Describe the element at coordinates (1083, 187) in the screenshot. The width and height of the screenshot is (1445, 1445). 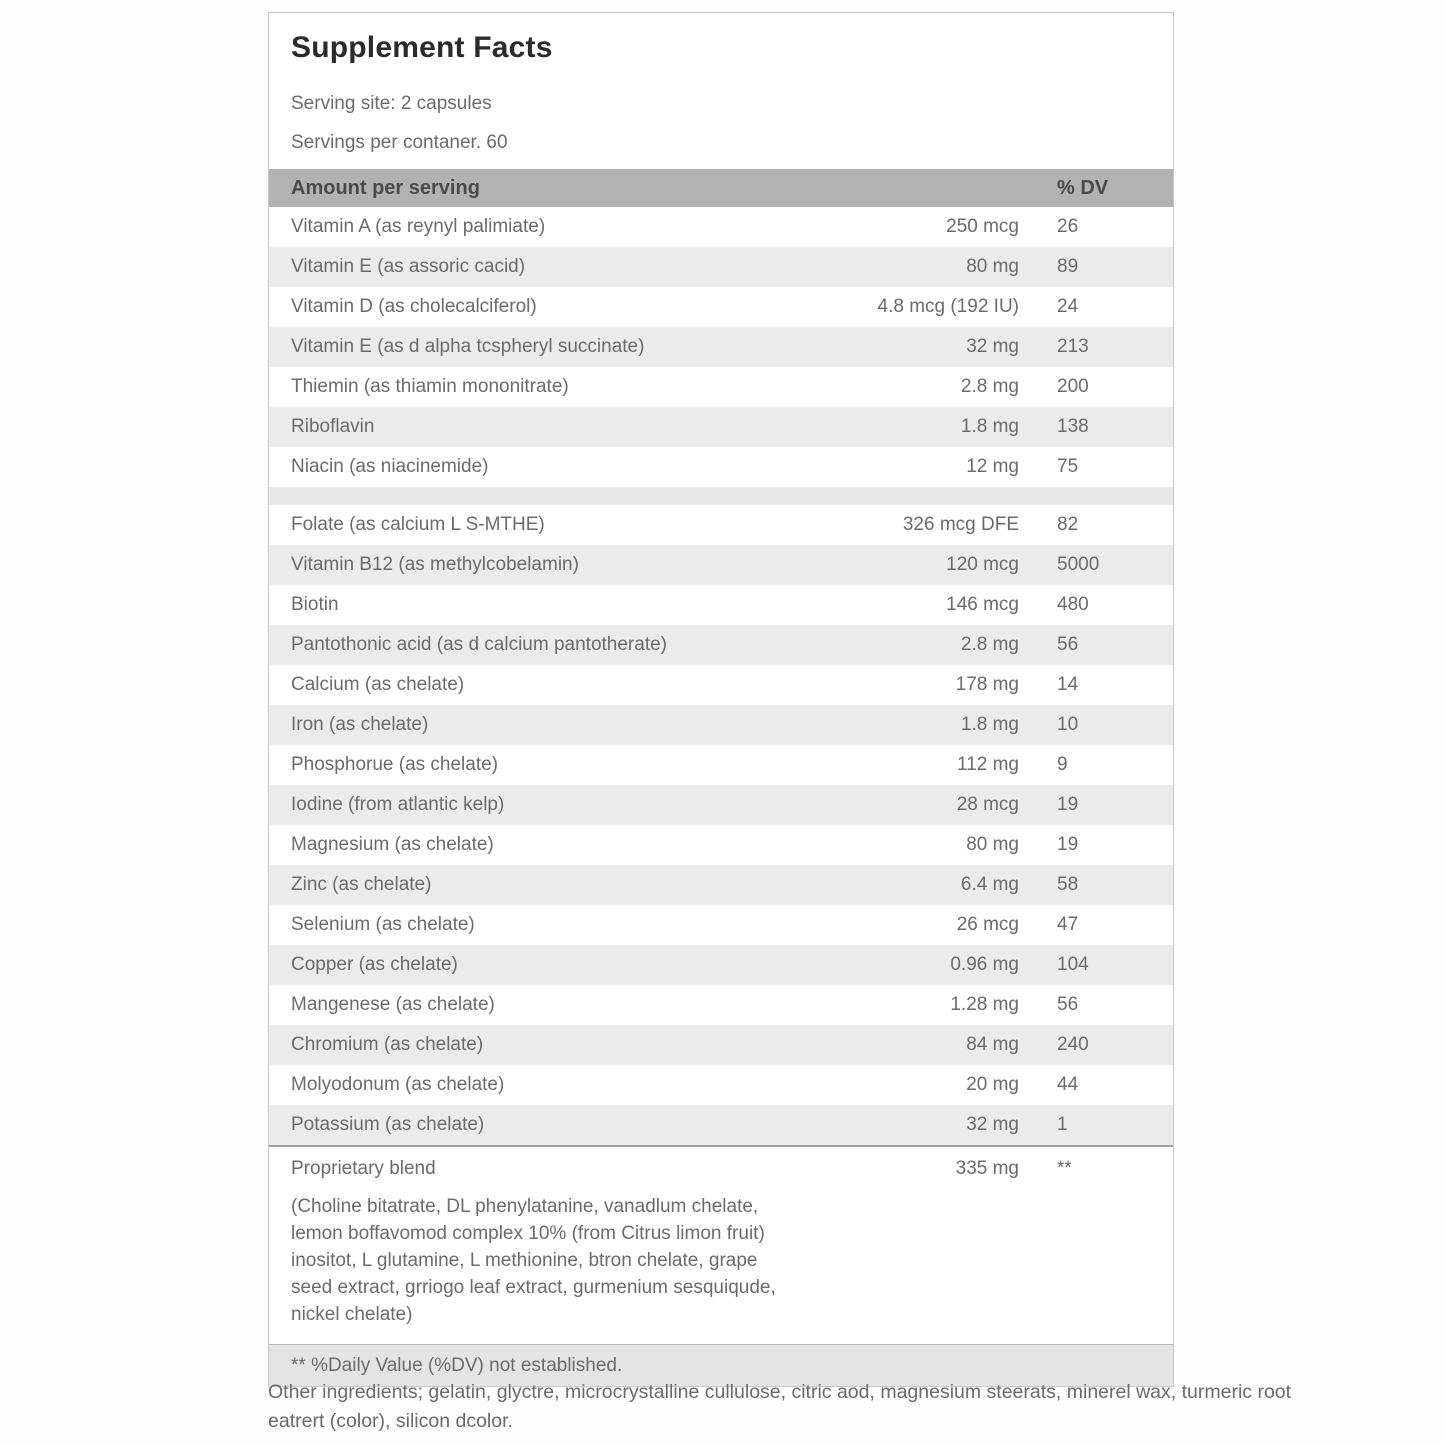
I see `percent-dv-header: % DV` at that location.